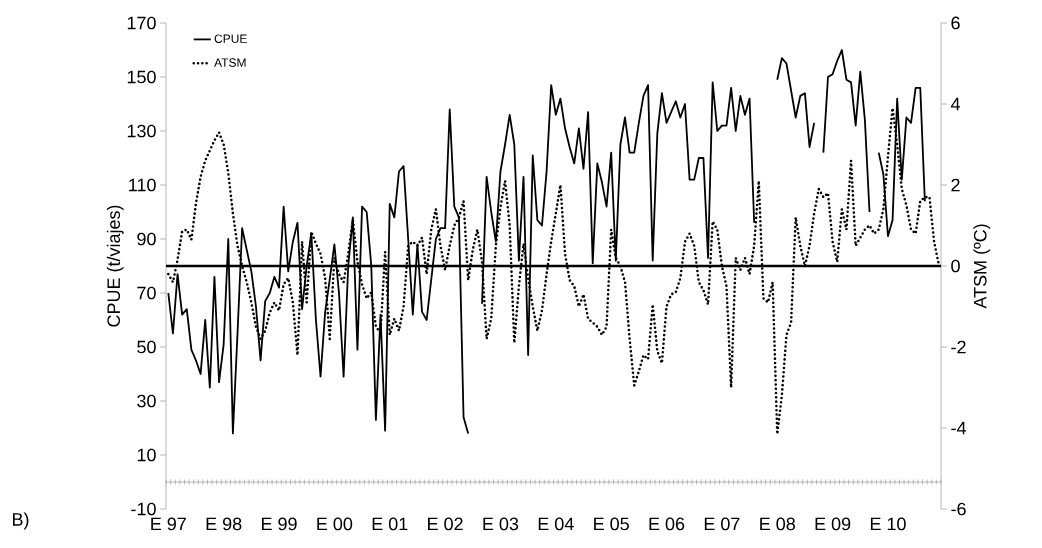 This screenshot has height=548, width=1042. I want to click on legend-label: ATSM, so click(230, 62).